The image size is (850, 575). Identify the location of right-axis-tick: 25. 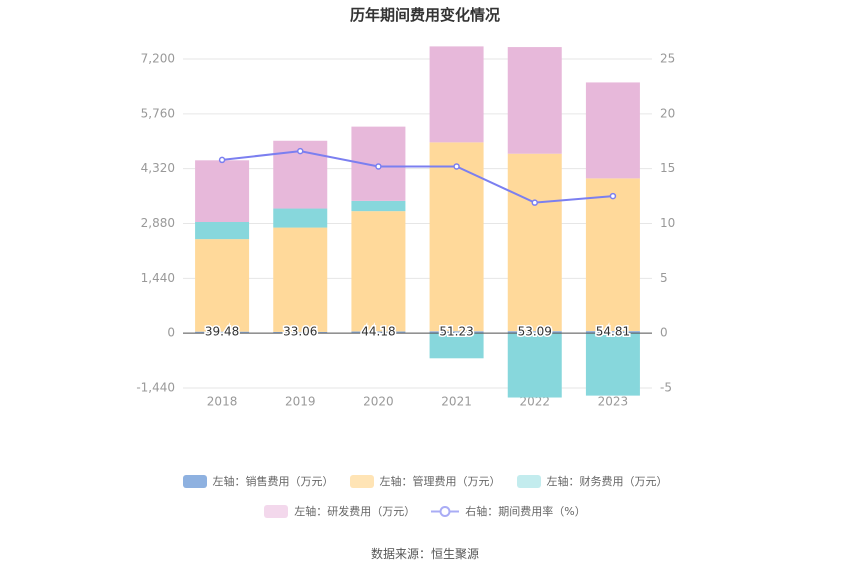
(667, 59).